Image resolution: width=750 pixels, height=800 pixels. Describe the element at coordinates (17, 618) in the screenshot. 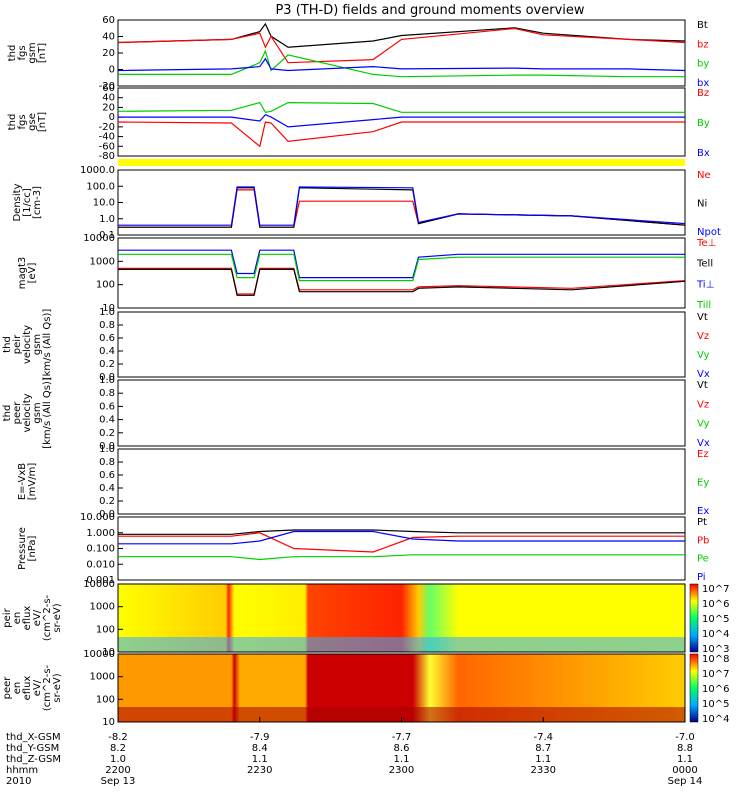

I see `ylabel-line: en` at that location.